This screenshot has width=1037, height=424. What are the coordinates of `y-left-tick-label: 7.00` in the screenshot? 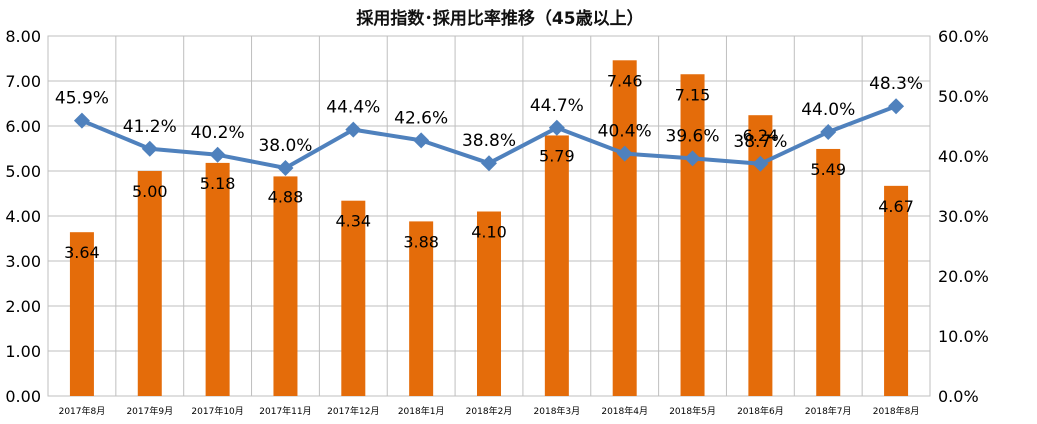 It's located at (23, 81).